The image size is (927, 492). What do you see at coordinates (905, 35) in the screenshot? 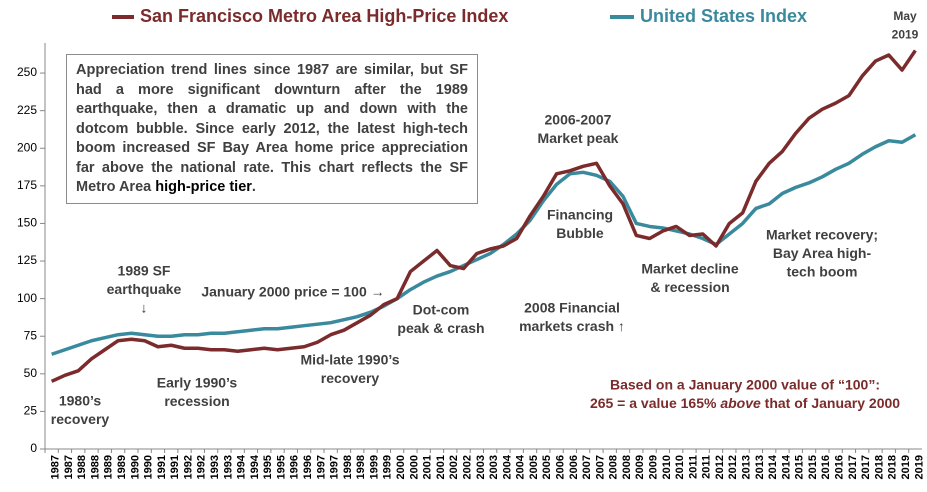
I see `annotation: 2019` at bounding box center [905, 35].